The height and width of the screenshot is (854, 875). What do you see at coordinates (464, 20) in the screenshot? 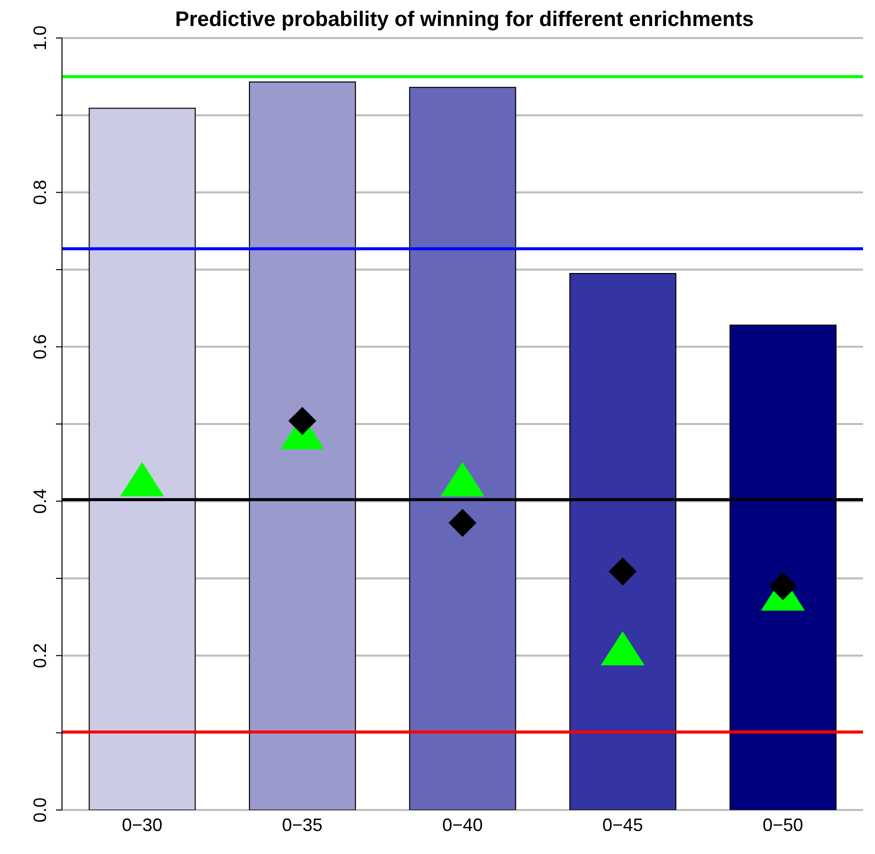
I see `chart-title: Predictive probability of winning for different enrichments` at bounding box center [464, 20].